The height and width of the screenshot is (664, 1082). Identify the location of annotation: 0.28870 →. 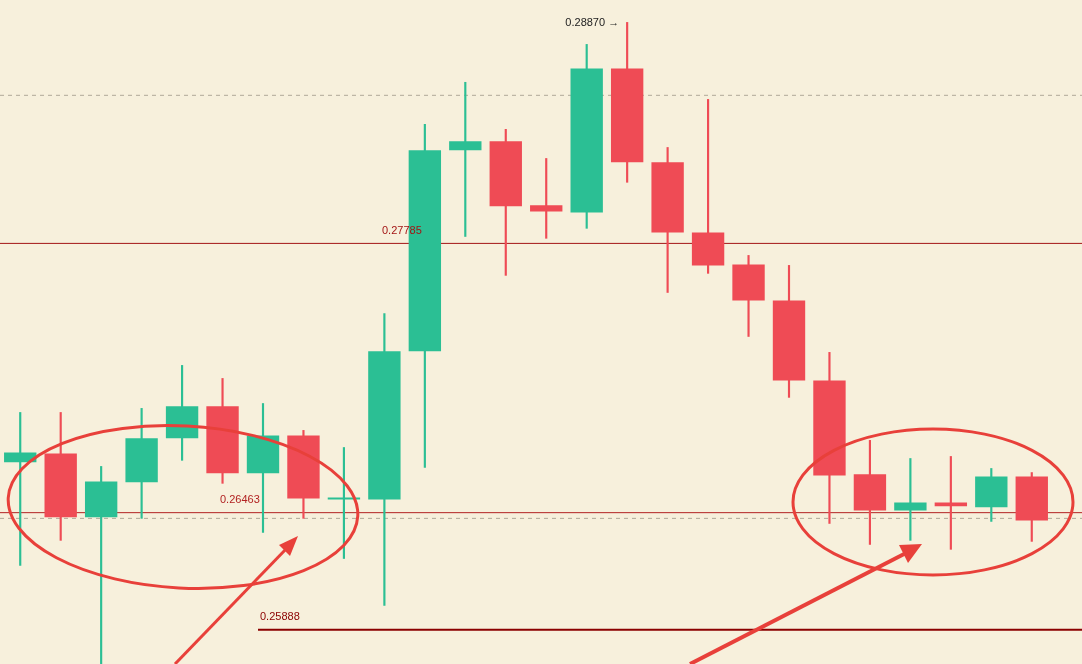
(592, 21).